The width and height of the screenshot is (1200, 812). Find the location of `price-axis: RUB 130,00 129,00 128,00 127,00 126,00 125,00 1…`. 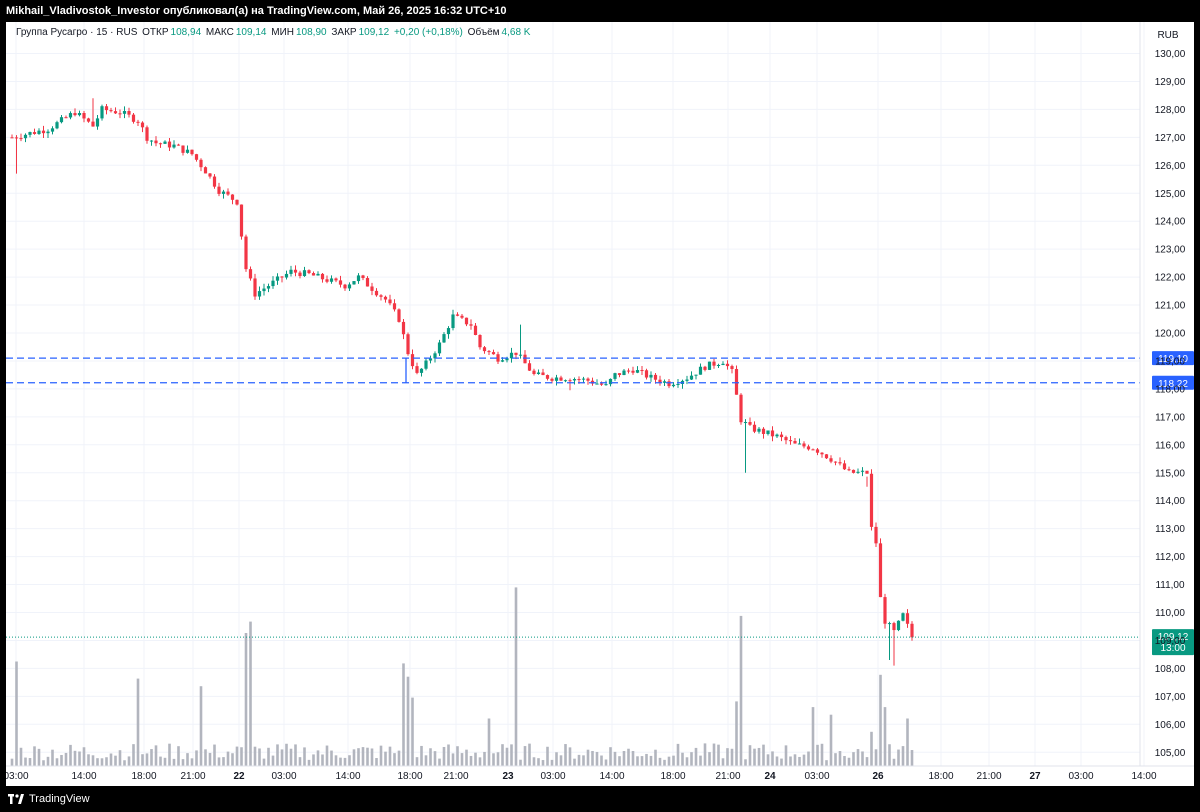

price-axis: RUB 130,00 129,00 128,00 127,00 126,00 125,00 1… is located at coordinates (1162, 394).